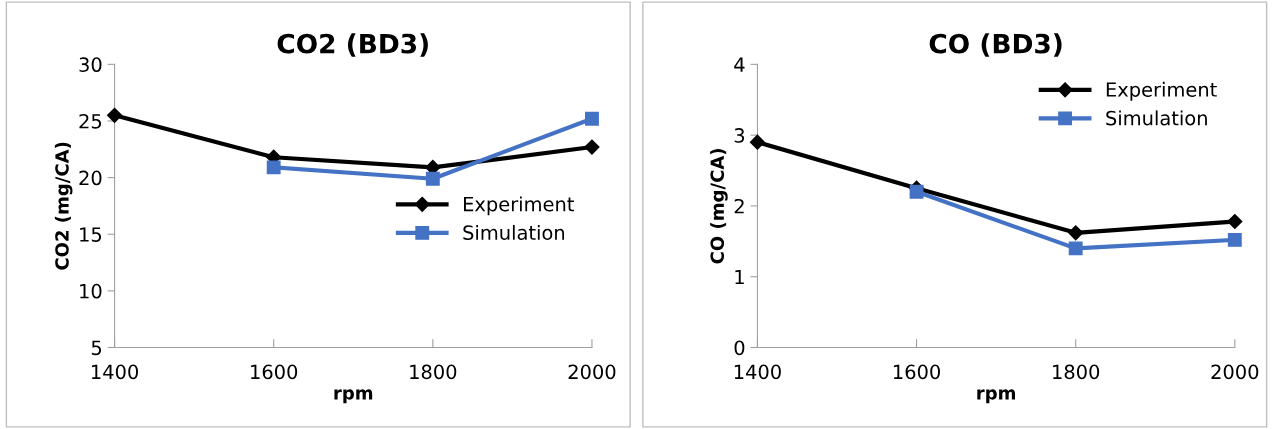  What do you see at coordinates (96, 348) in the screenshot?
I see `y-tick-label: 5` at bounding box center [96, 348].